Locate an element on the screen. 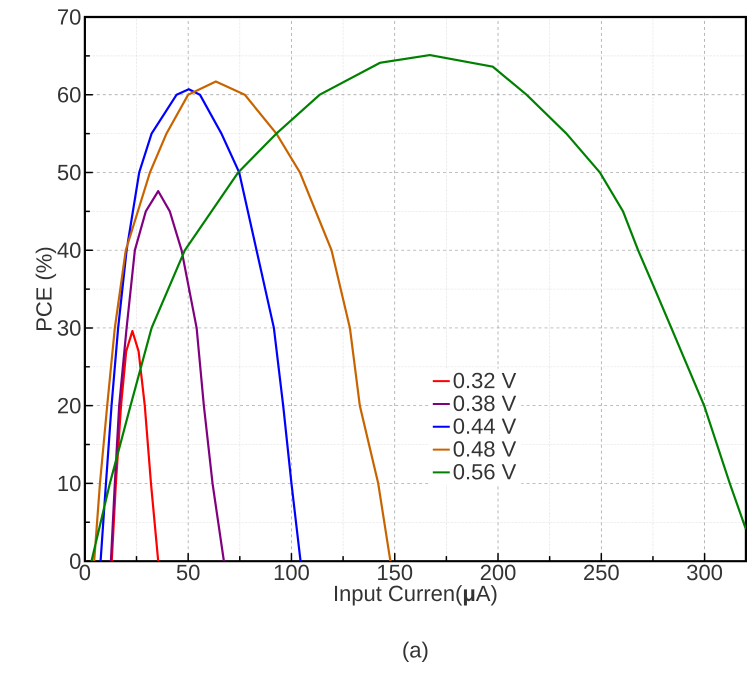  text: (a) is located at coordinates (415, 652).